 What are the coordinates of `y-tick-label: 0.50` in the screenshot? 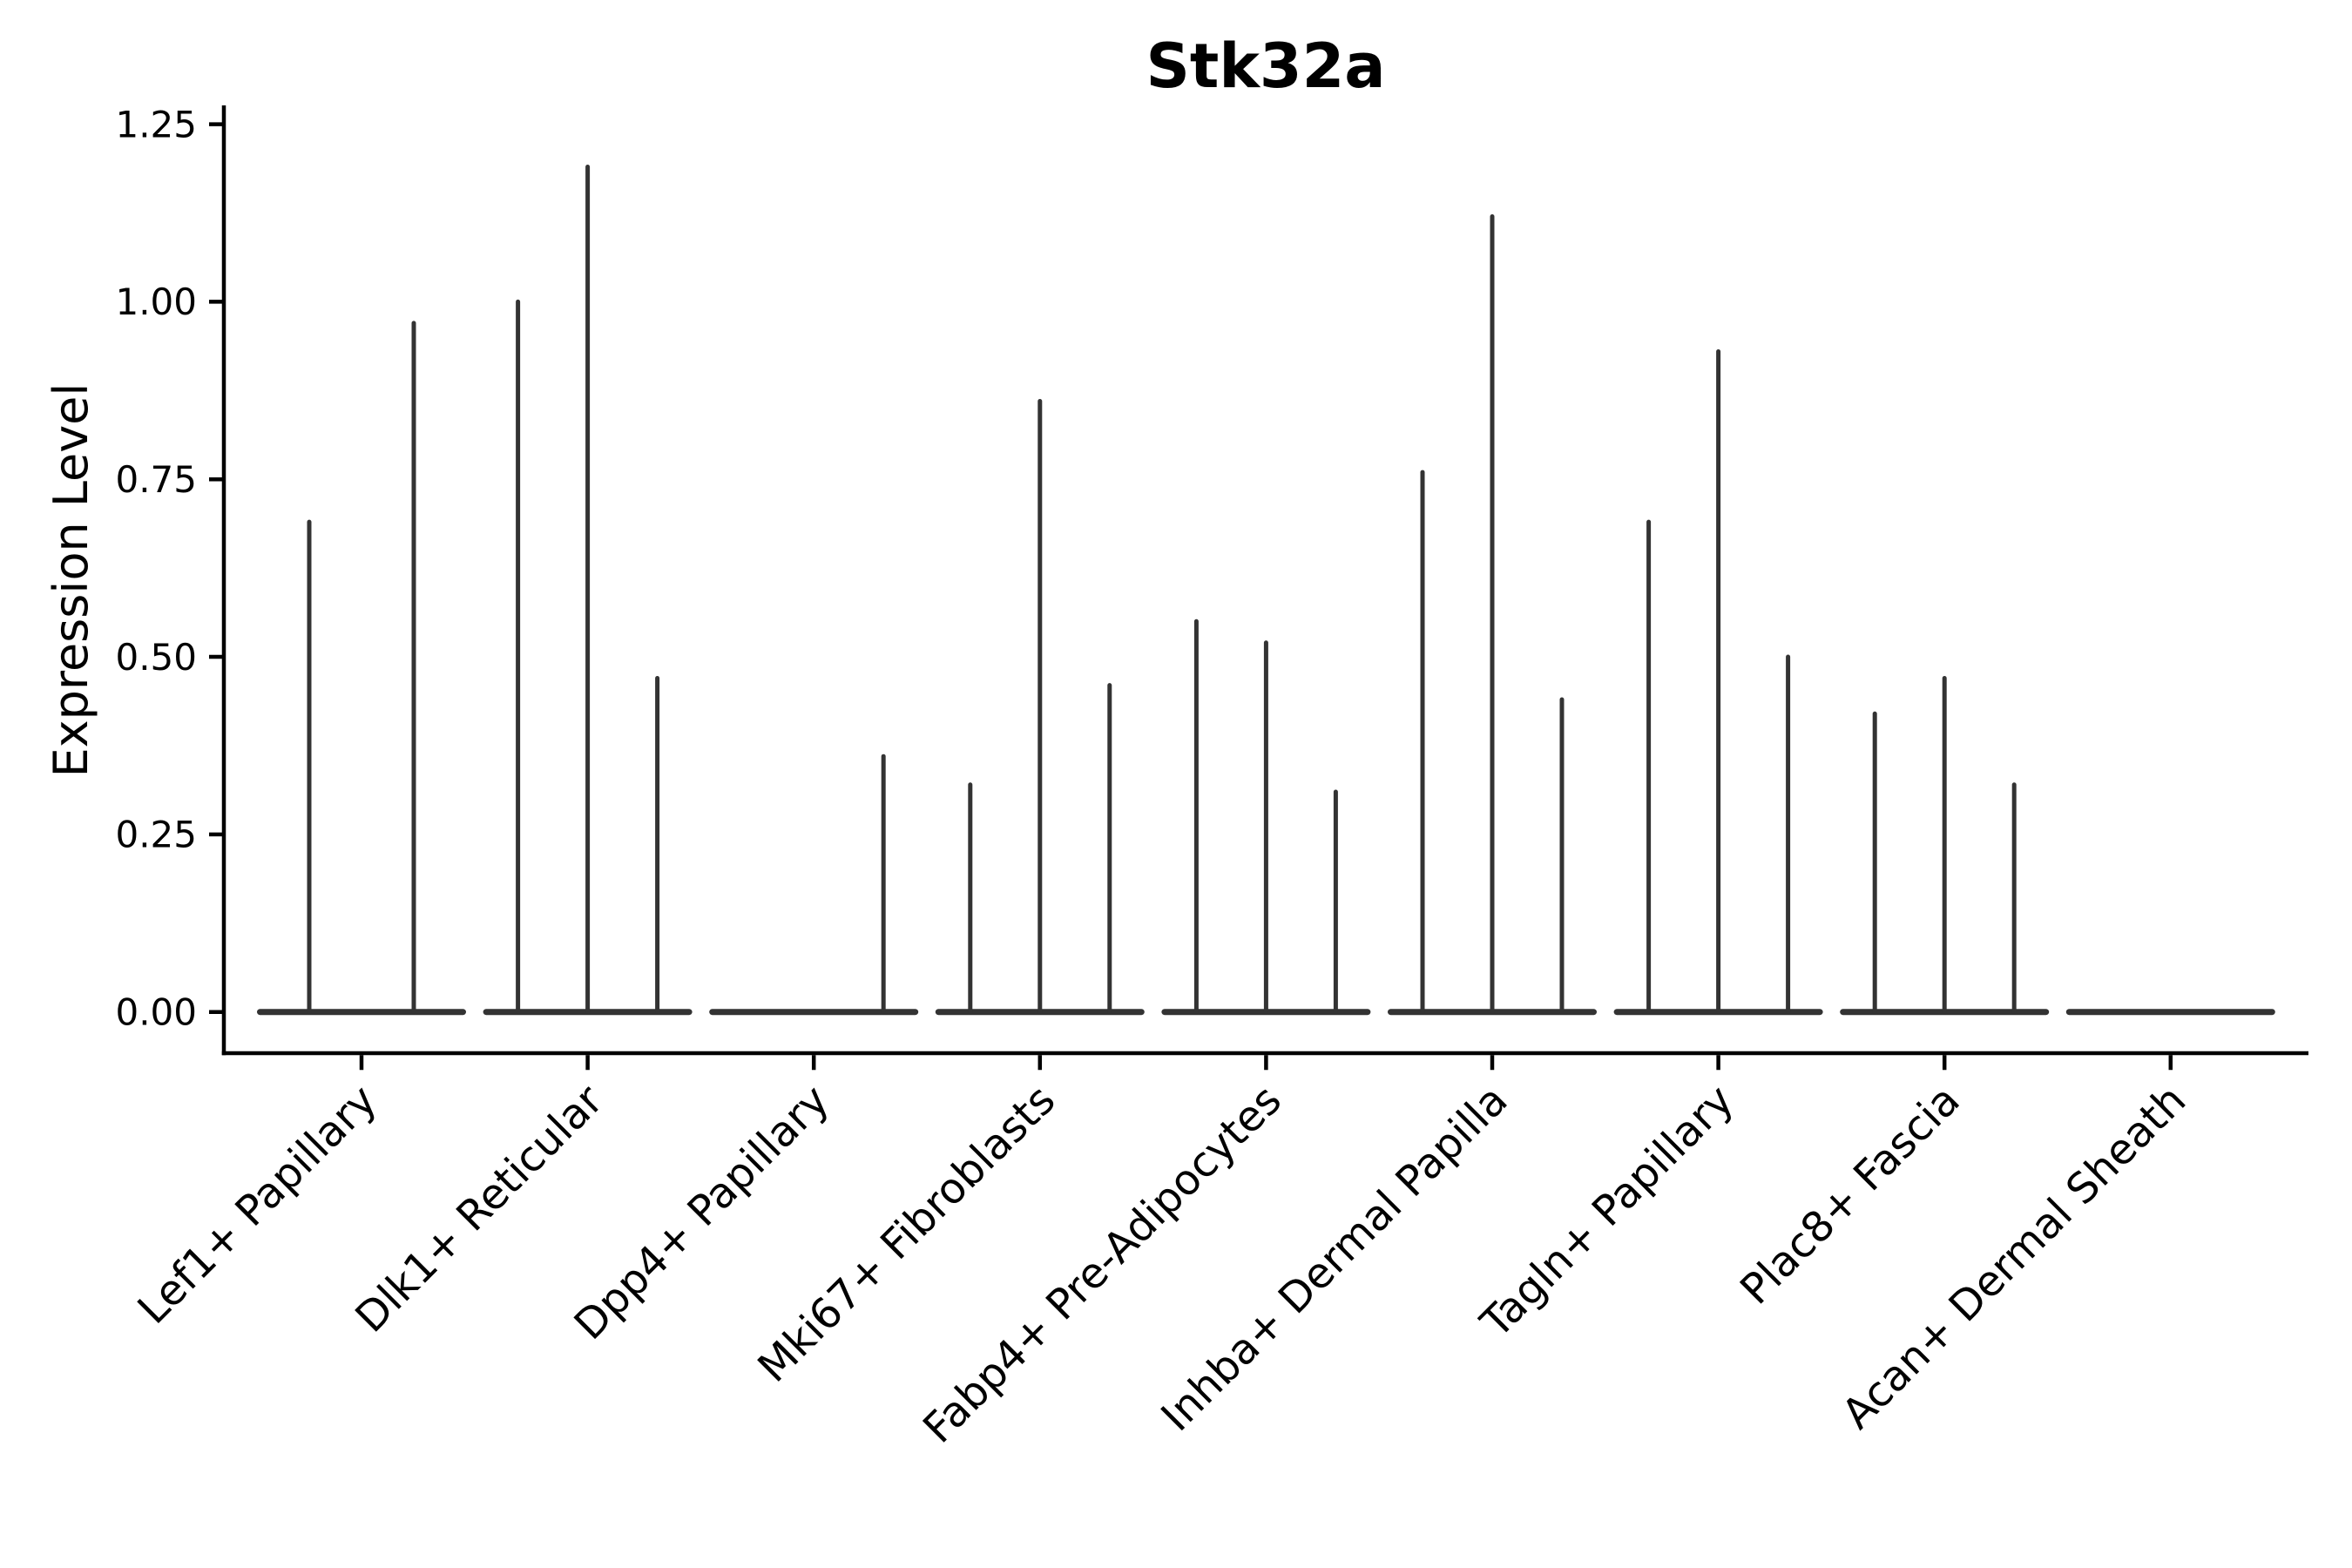 It's located at (156, 657).